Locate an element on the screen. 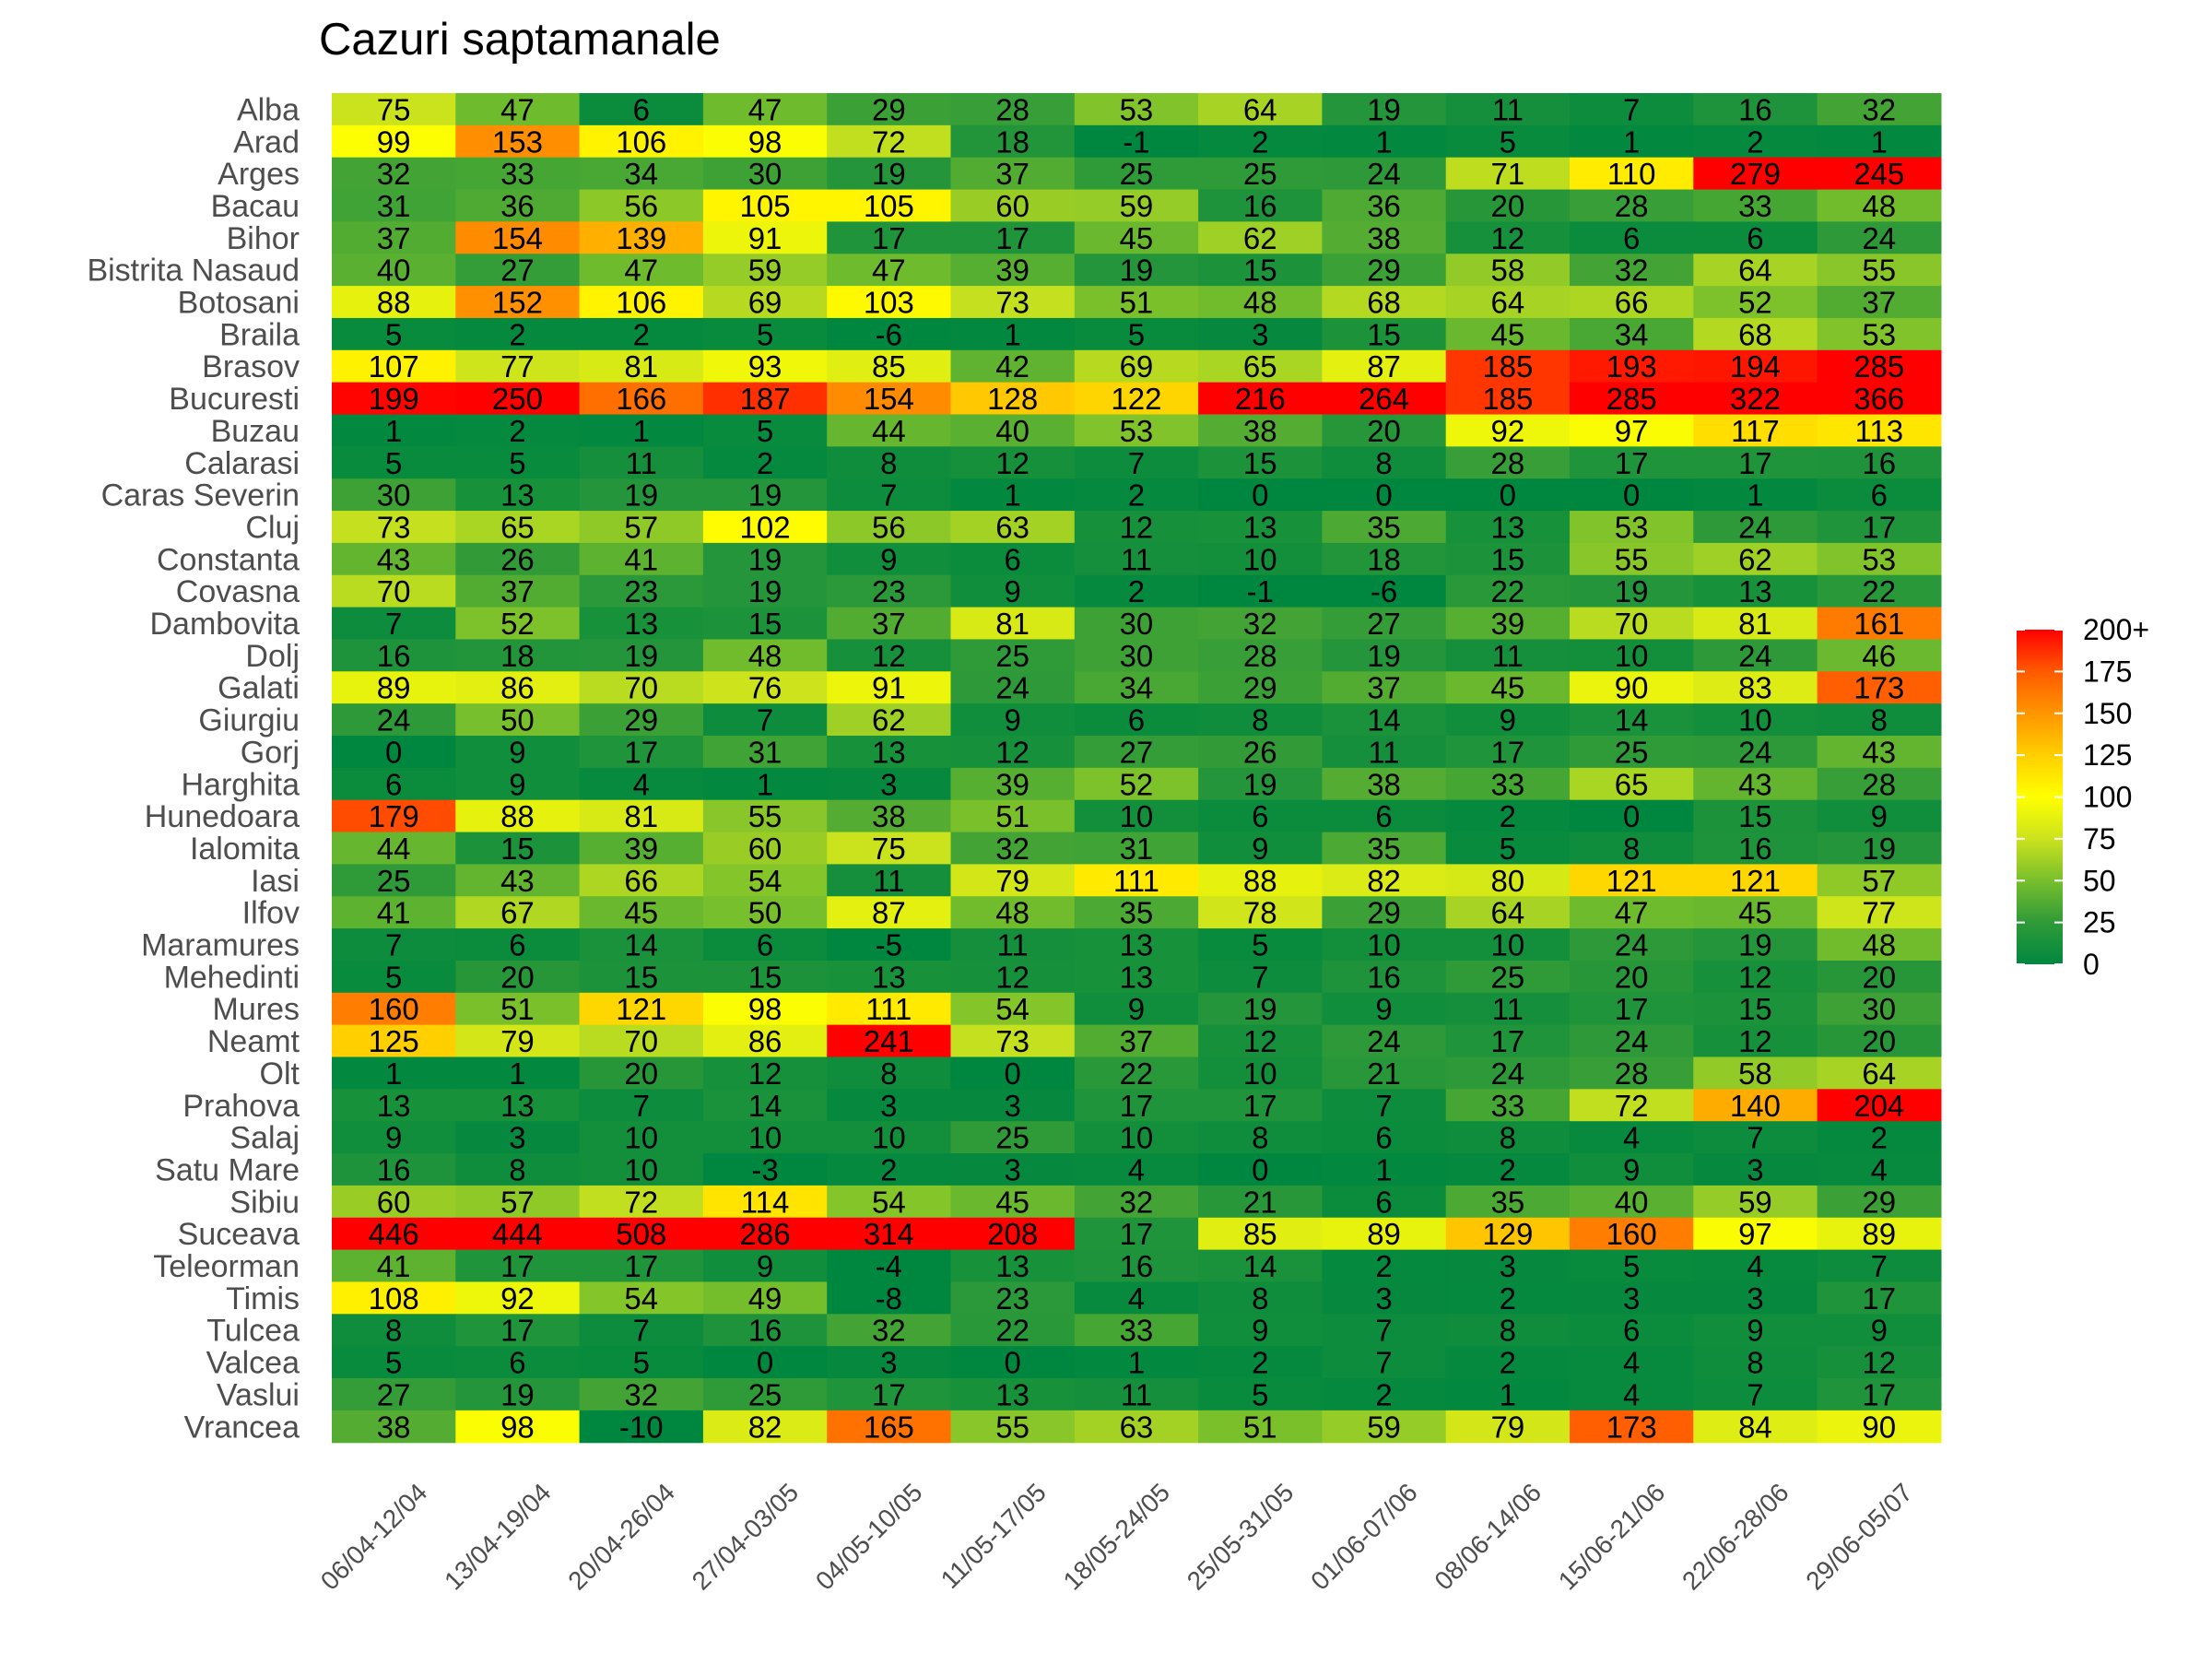 Image resolution: width=2212 pixels, height=1664 pixels. x-tick-label: 15/06-21/06 is located at coordinates (1612, 1537).